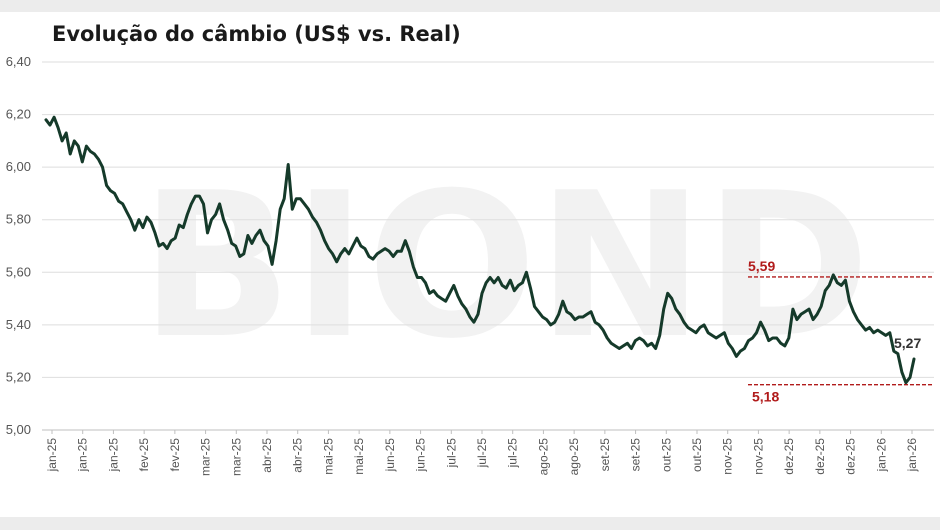 Image resolution: width=940 pixels, height=530 pixels. Describe the element at coordinates (18, 114) in the screenshot. I see `y-tick-label: 6,20` at that location.